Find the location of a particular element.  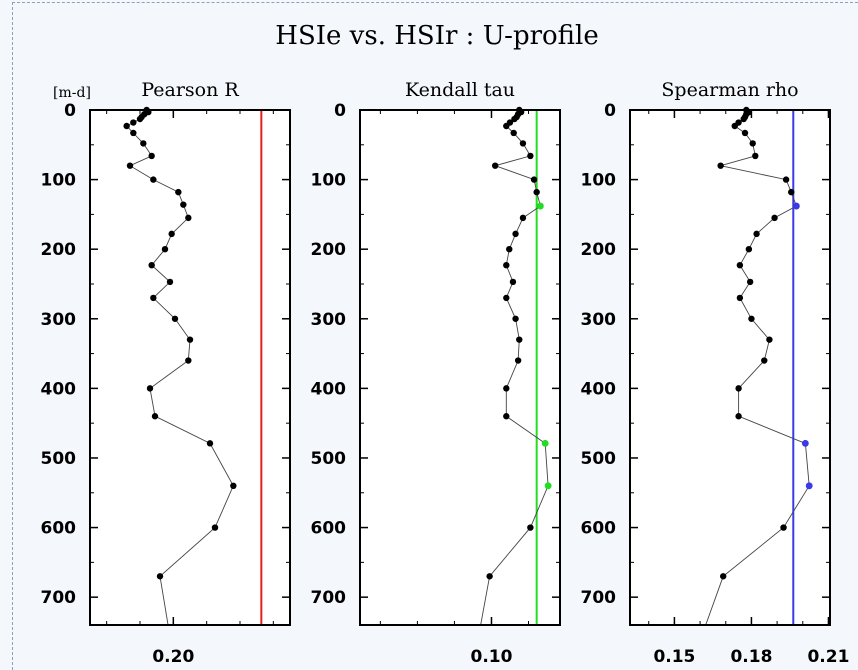

panel-title: Kendall tau is located at coordinates (460, 90).